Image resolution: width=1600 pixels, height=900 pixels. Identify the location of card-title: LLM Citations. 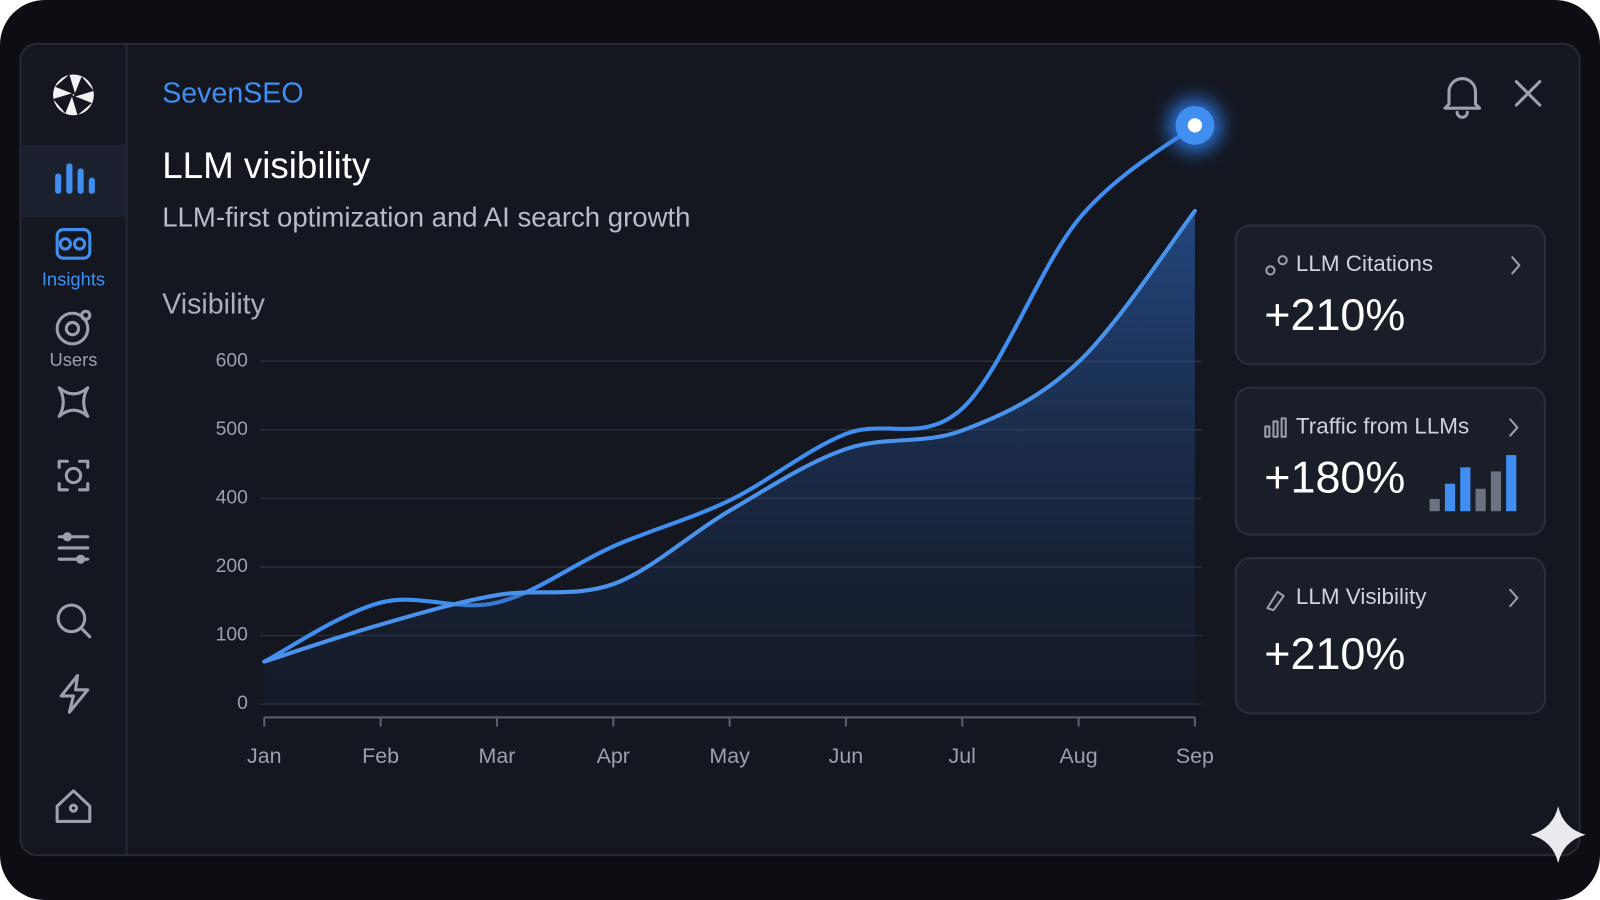
(1364, 263).